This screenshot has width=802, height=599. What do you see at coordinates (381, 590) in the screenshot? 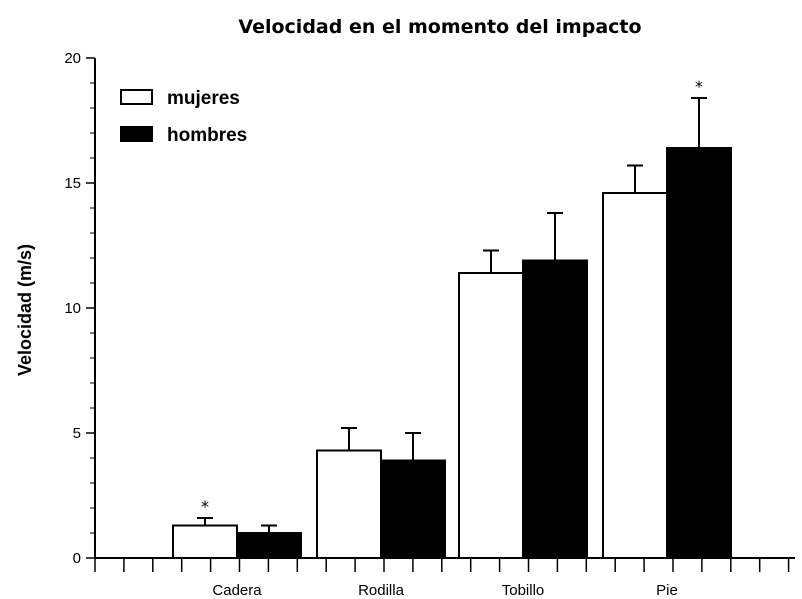
I see `x-tick-label: Rodilla` at bounding box center [381, 590].